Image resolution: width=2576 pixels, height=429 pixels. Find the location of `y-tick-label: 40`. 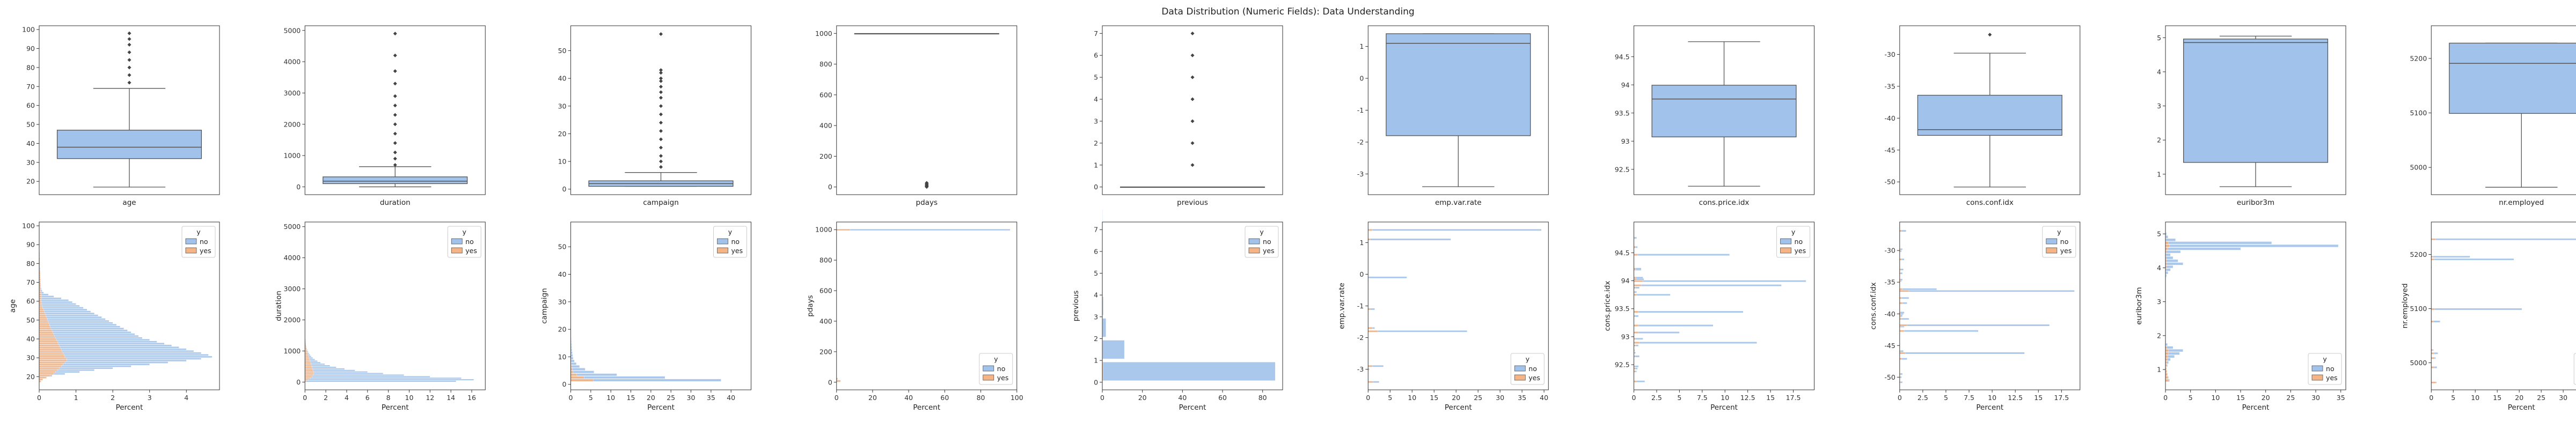

y-tick-label: 40 is located at coordinates (562, 274).